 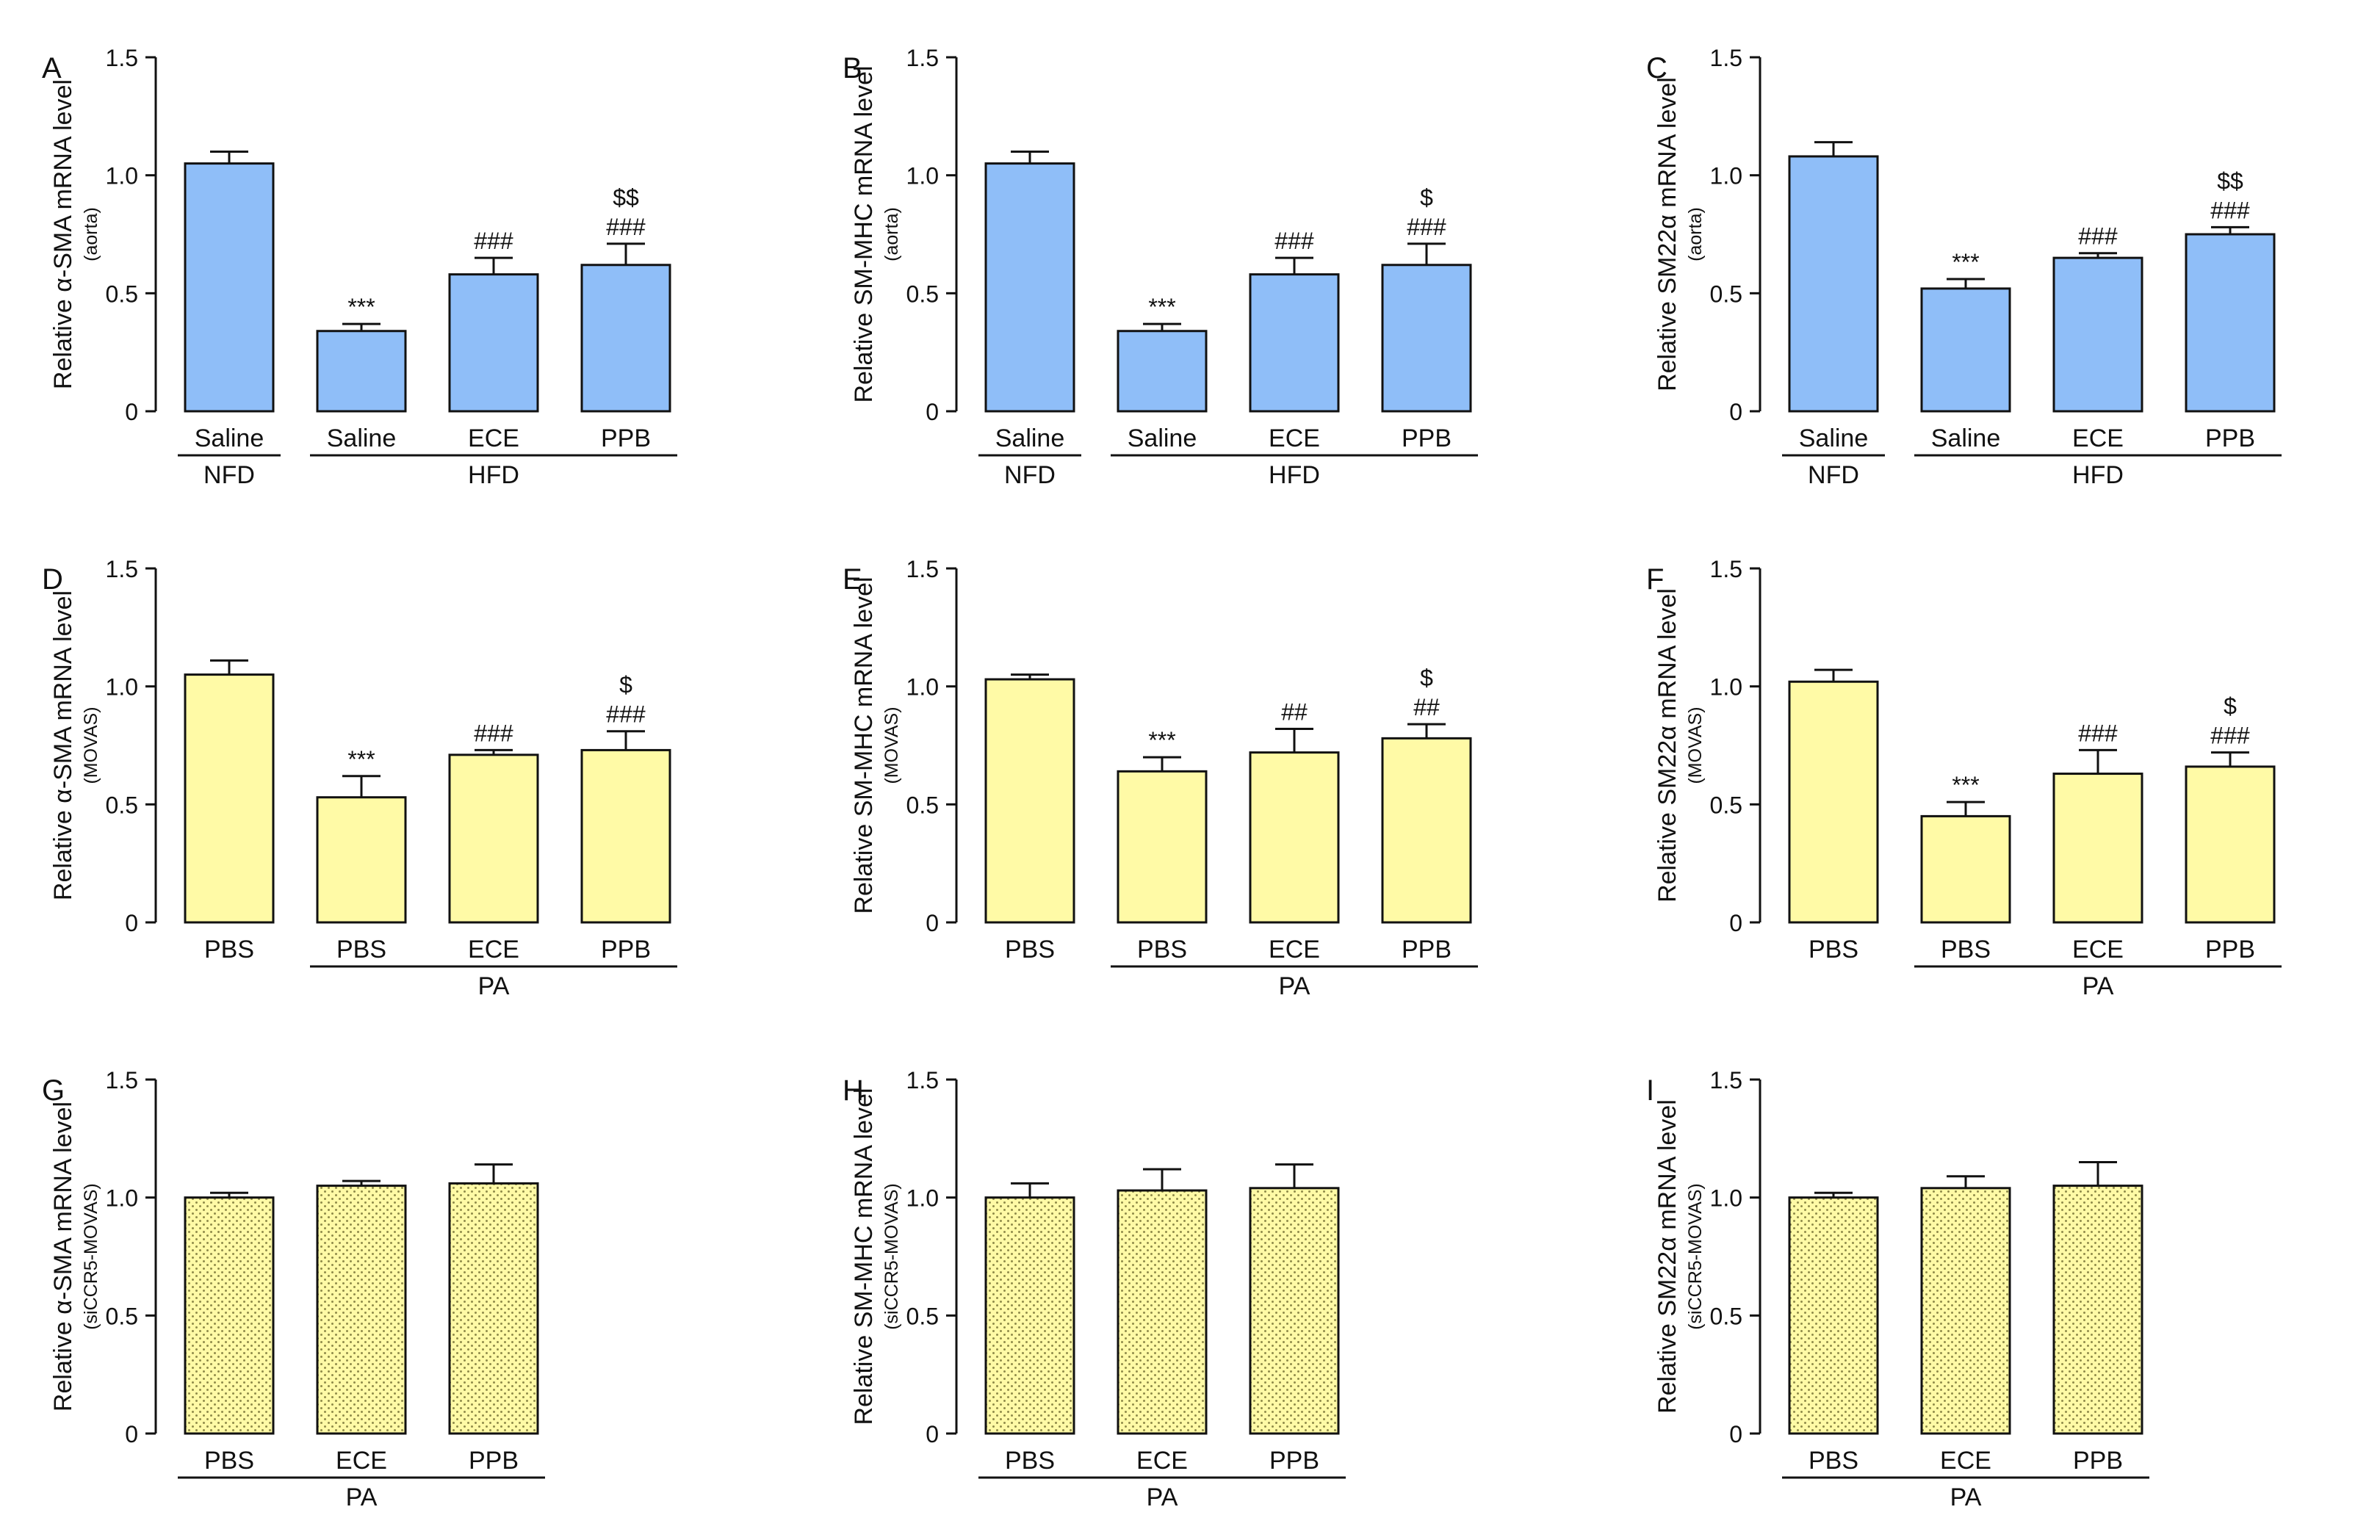 What do you see at coordinates (1427, 438) in the screenshot?
I see `x-tick-label-b: PPB` at bounding box center [1427, 438].